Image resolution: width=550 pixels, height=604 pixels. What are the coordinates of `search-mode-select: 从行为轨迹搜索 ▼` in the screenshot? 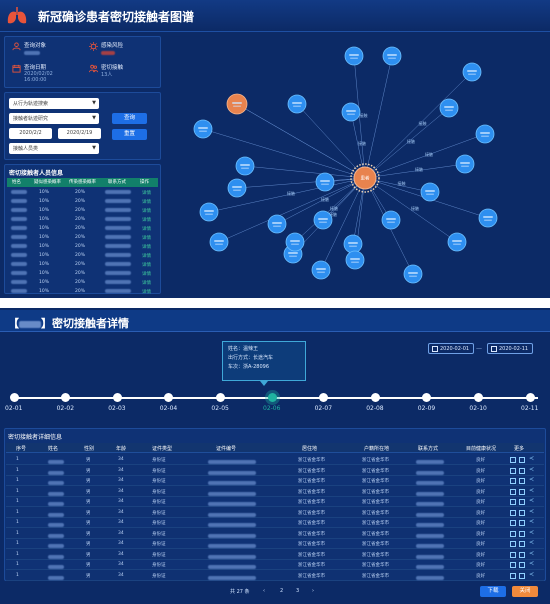 It's located at (54, 103).